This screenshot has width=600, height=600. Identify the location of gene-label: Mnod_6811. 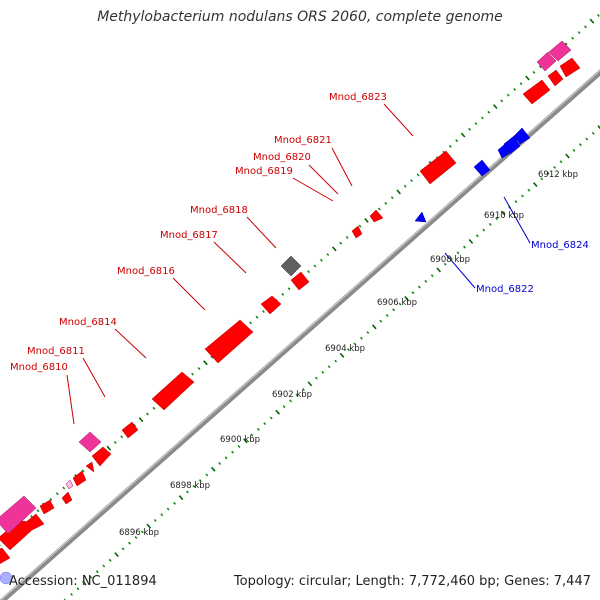
(56, 351).